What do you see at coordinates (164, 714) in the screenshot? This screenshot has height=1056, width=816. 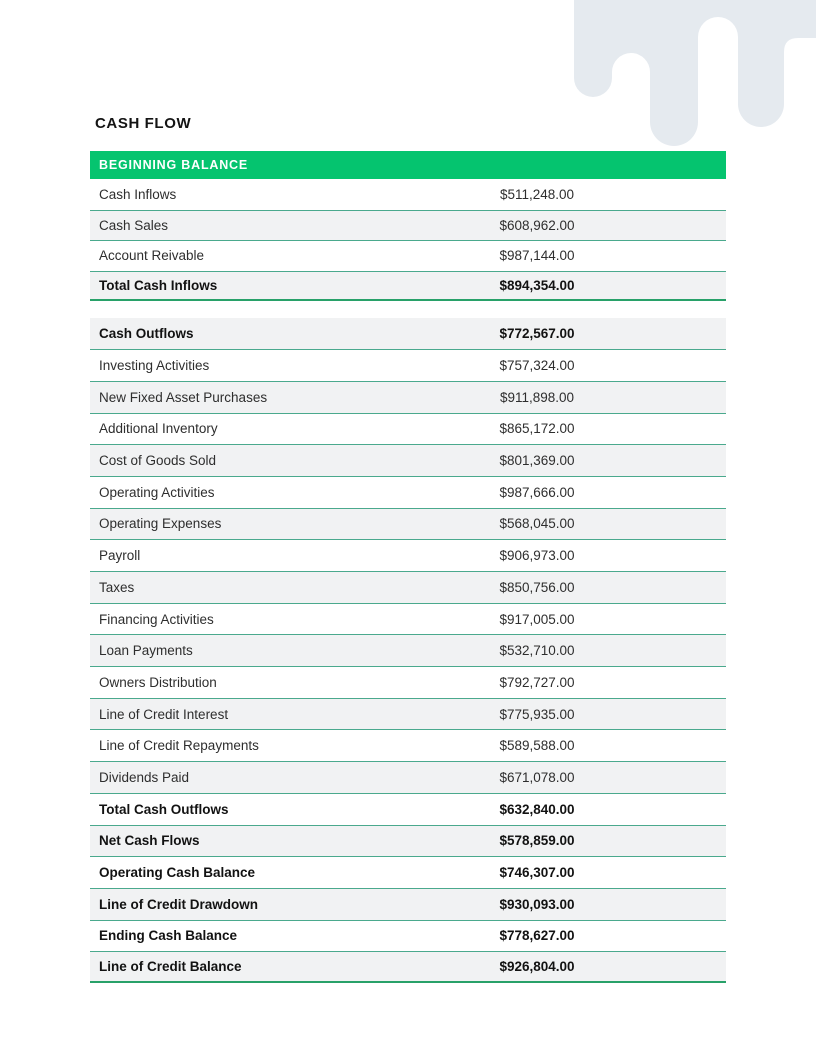 I see `row-label: Line of Credit Interest` at bounding box center [164, 714].